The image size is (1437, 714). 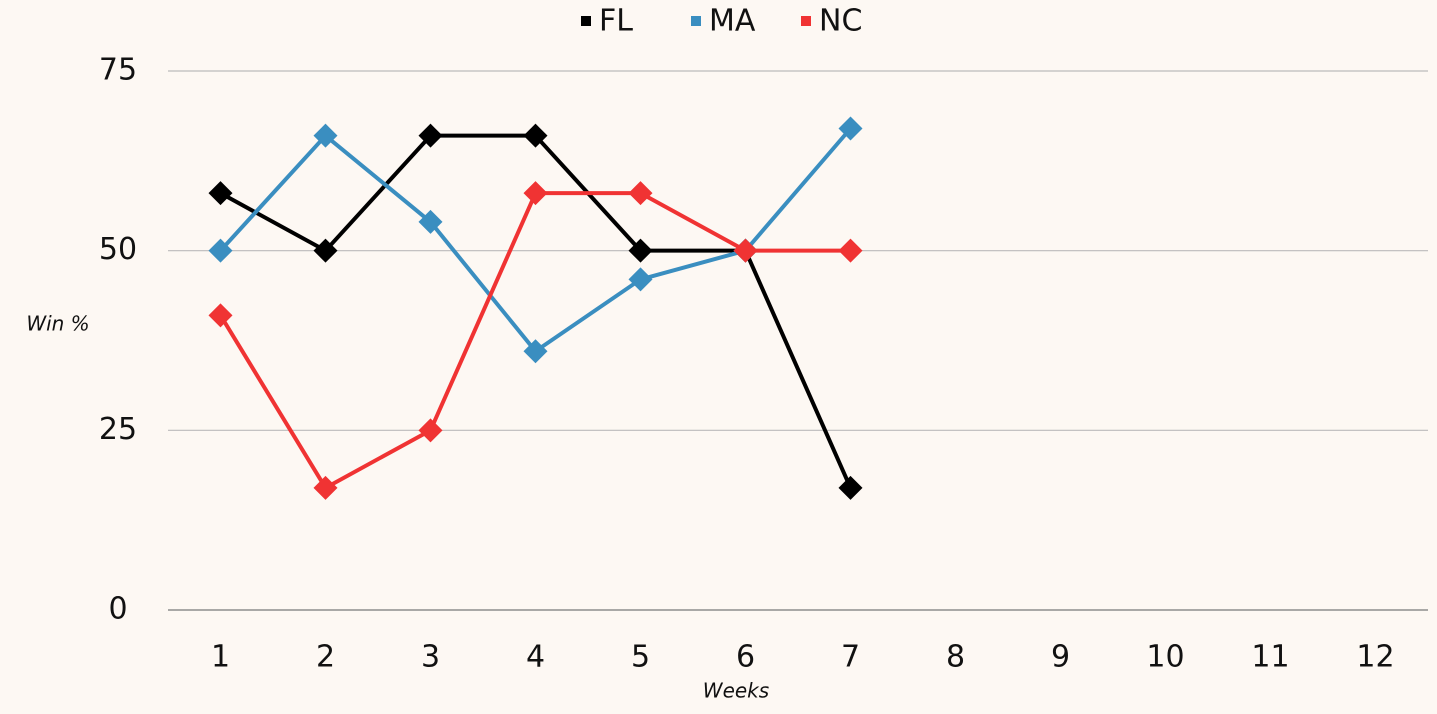 I want to click on y-axis-label: Win %, so click(x=57, y=324).